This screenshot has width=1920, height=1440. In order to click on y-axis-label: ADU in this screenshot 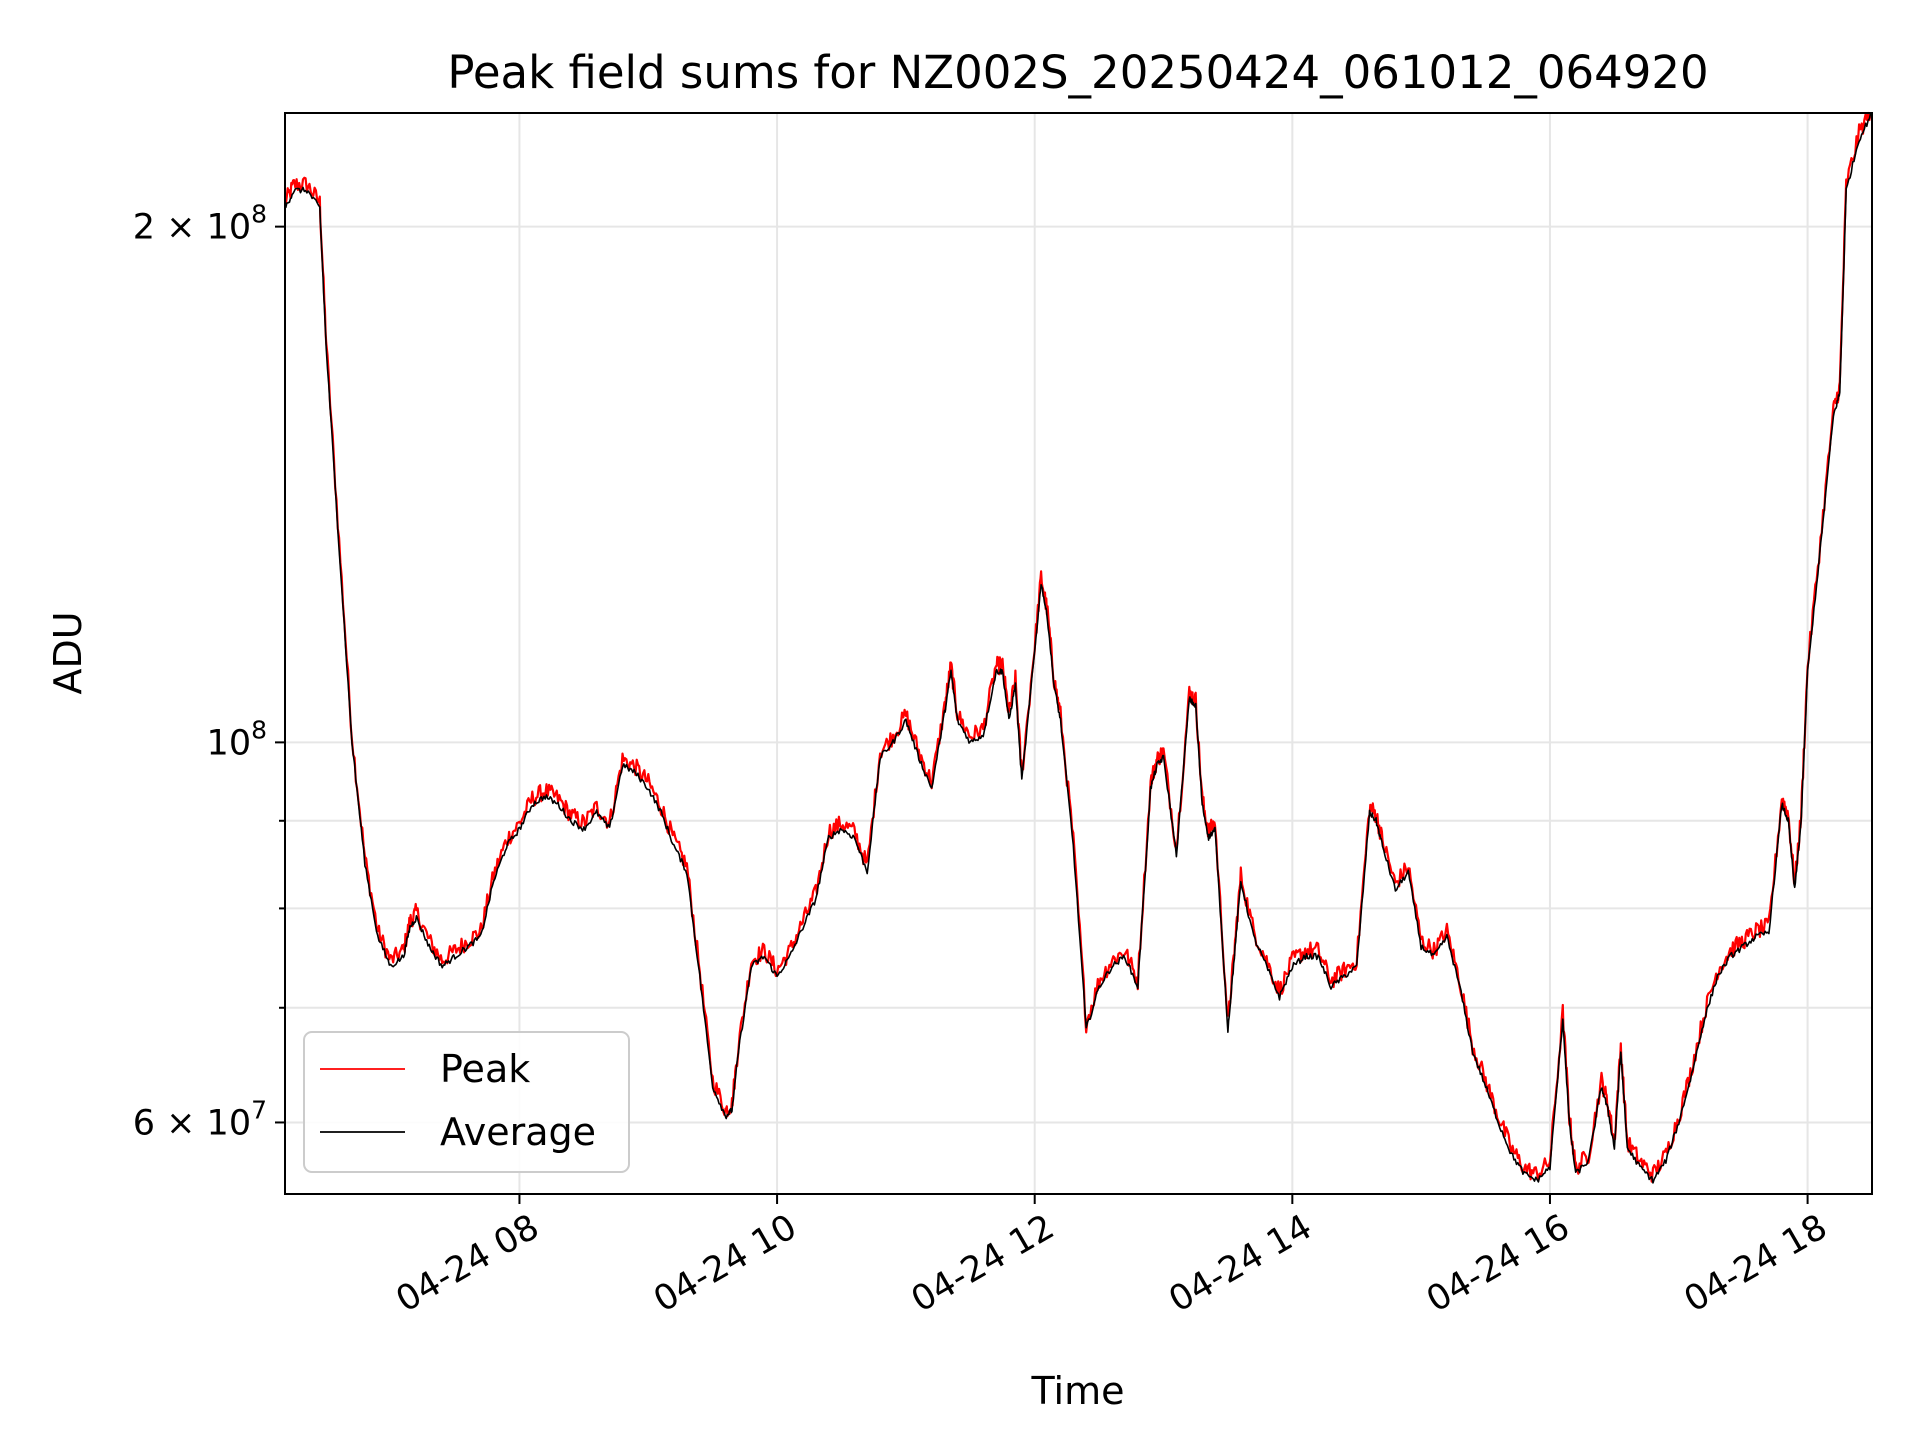, I will do `click(68, 652)`.